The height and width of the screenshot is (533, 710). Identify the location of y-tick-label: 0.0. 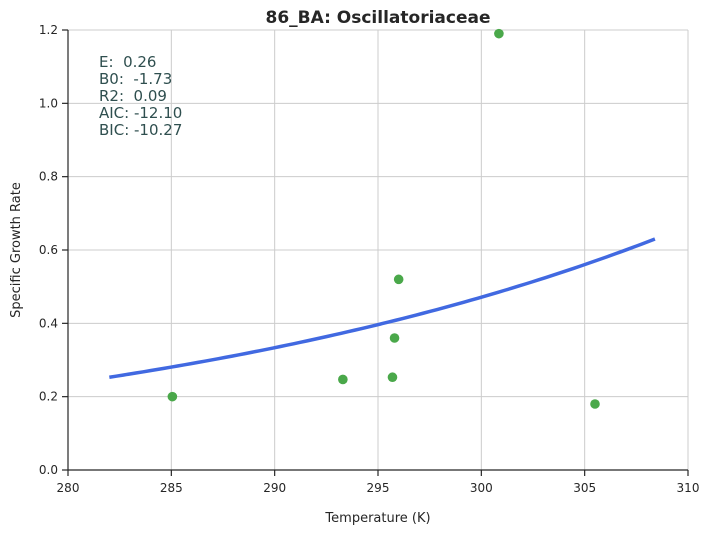
(48, 470).